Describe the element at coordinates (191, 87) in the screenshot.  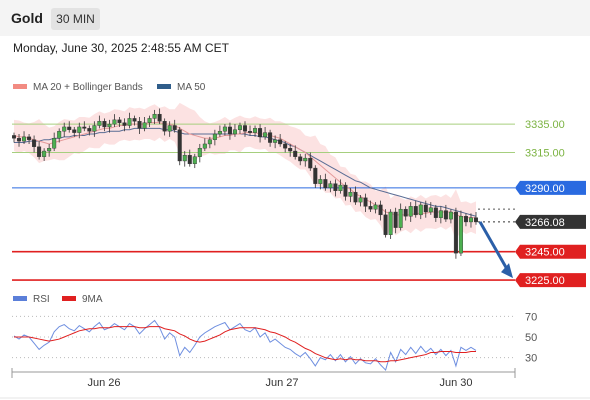
I see `legend-label-1: MA 50` at that location.